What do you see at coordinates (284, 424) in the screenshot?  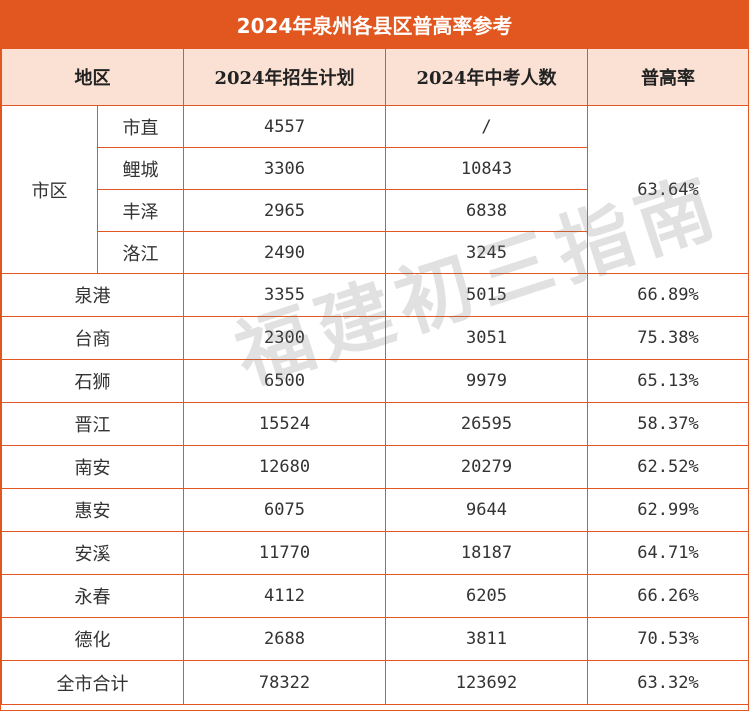 I see `plan-value: 15524` at bounding box center [284, 424].